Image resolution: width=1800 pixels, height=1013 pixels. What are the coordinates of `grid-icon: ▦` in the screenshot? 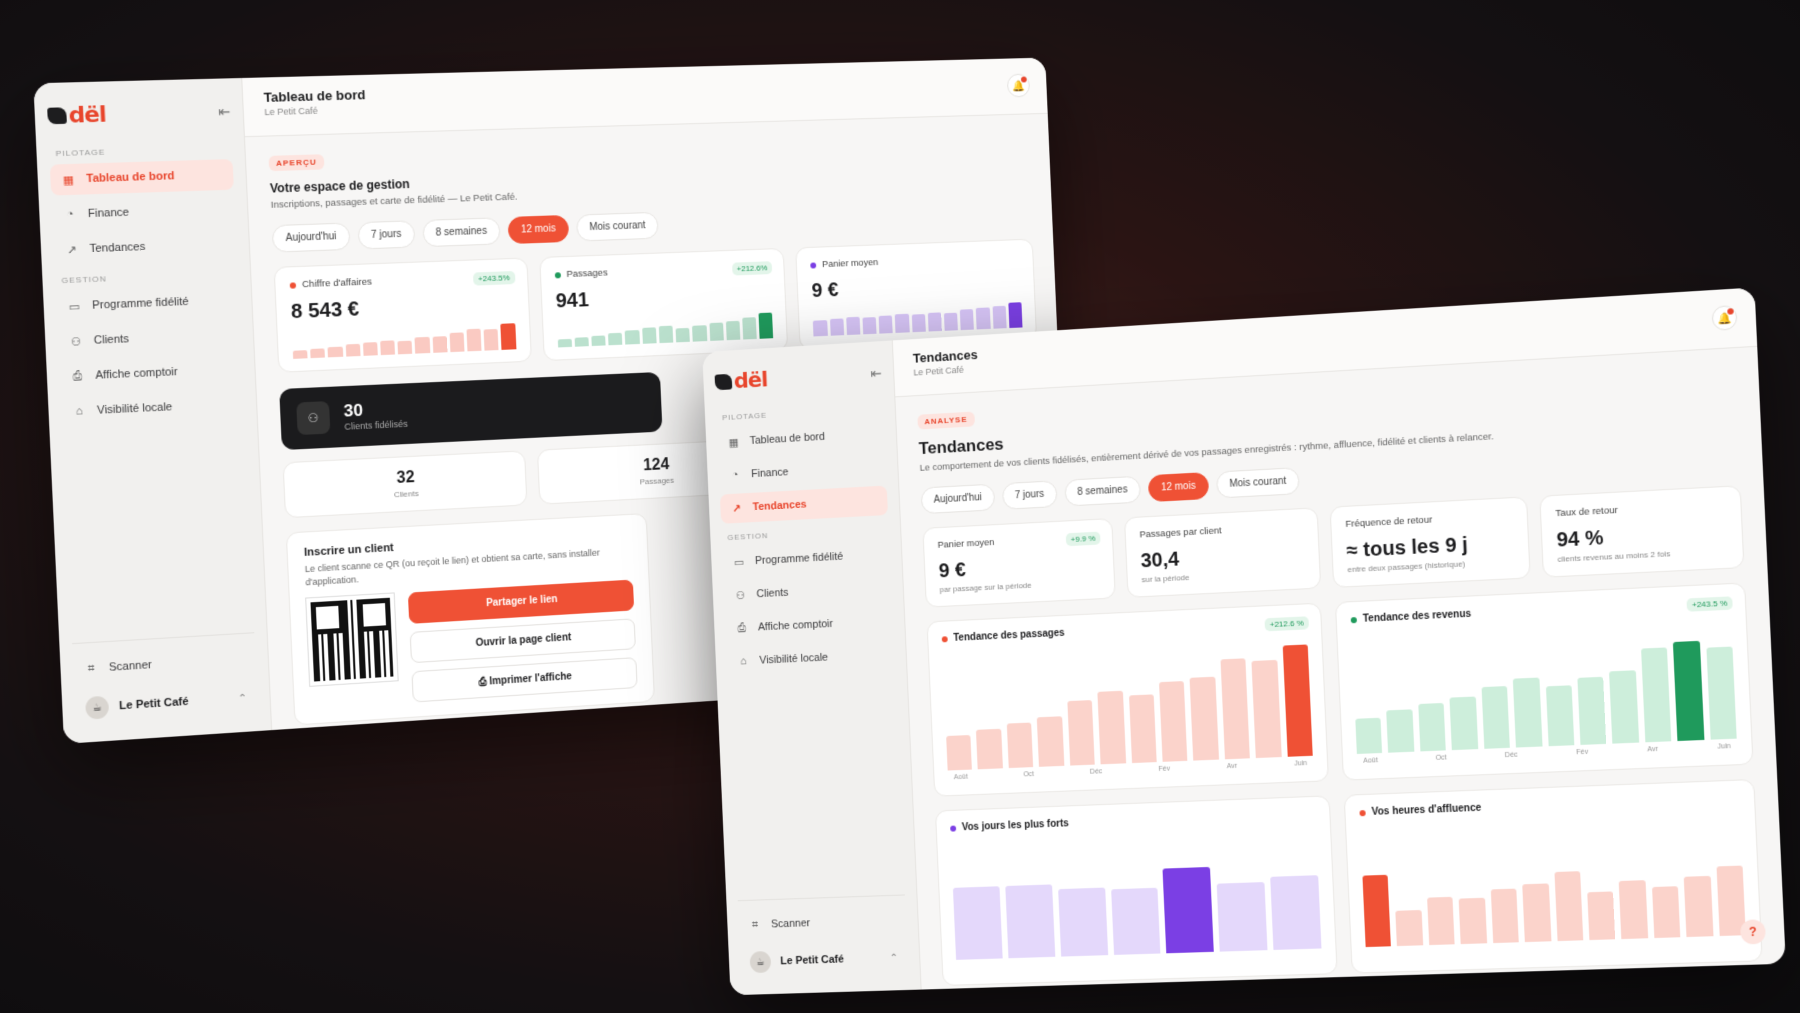 It's located at (733, 442).